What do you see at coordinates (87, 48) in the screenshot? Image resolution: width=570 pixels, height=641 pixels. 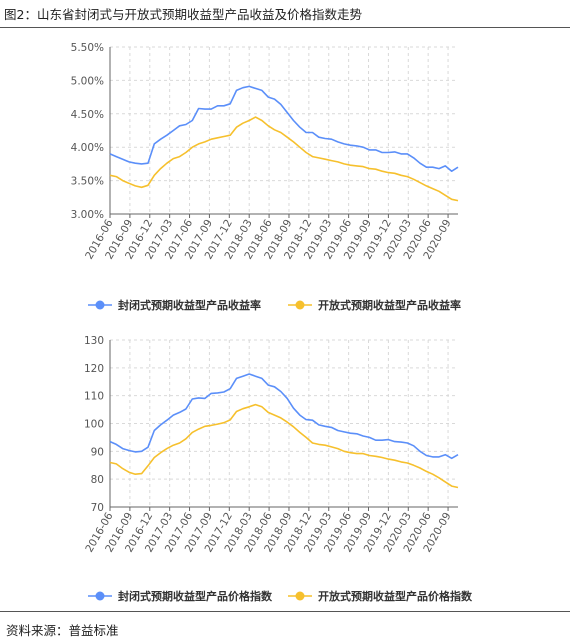 I see `y-tick-label: 5.50%` at bounding box center [87, 48].